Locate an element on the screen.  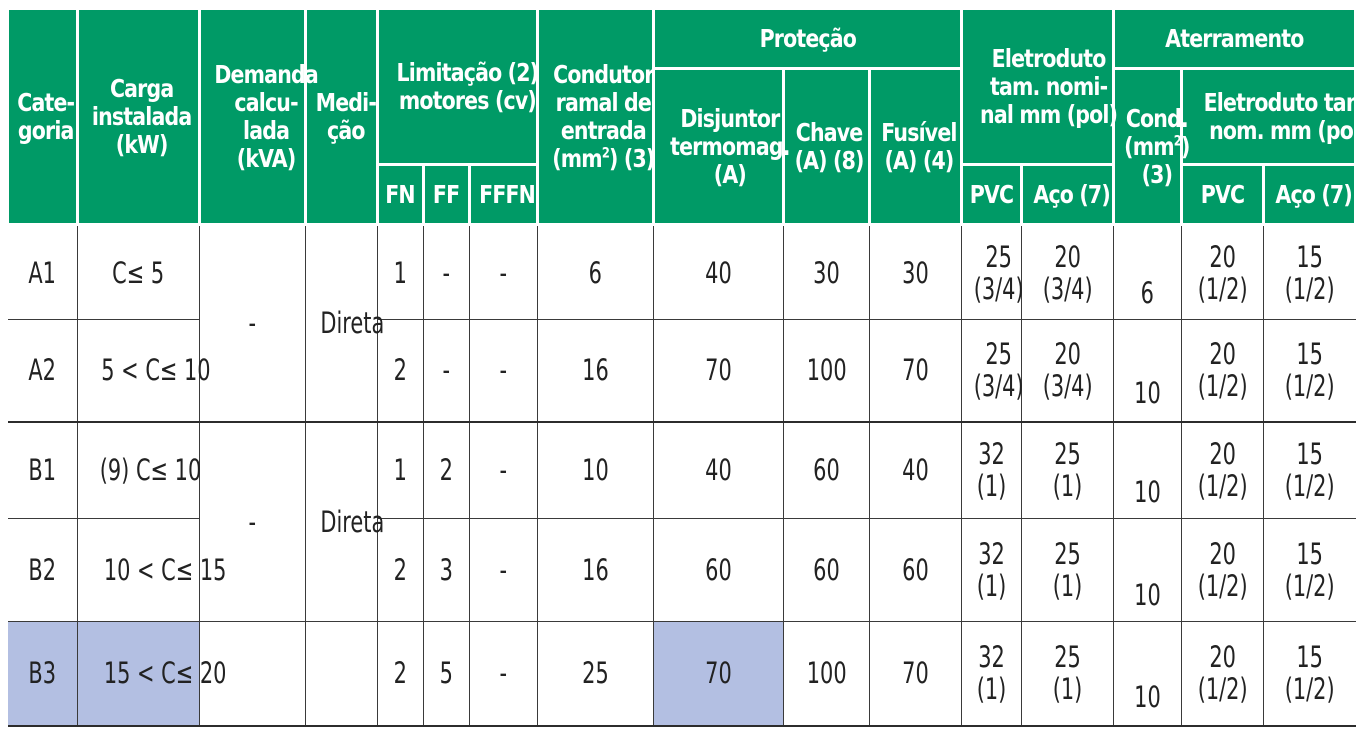
header-carga-instalada: Carga instalada (kW) is located at coordinates (138, 116).